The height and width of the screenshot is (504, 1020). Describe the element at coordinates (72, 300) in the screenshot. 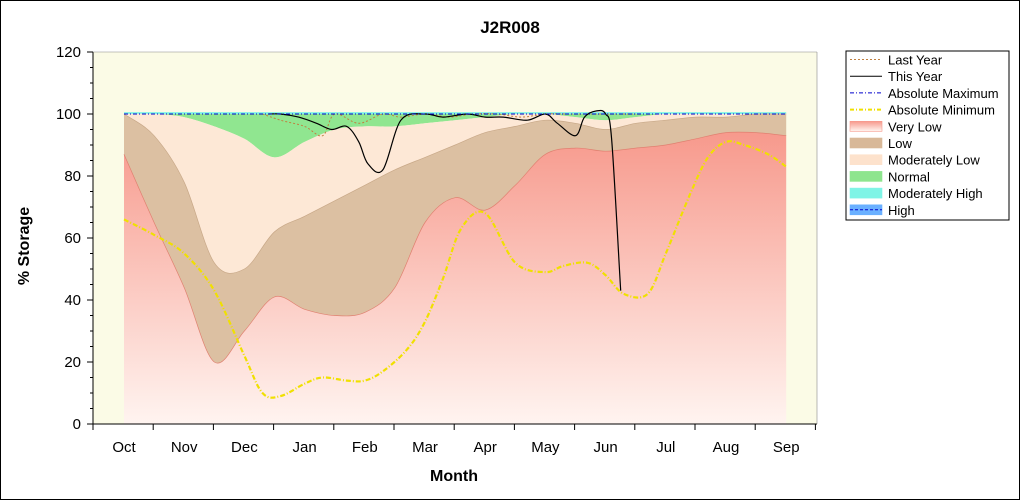

I see `y-tick-label: 40` at that location.